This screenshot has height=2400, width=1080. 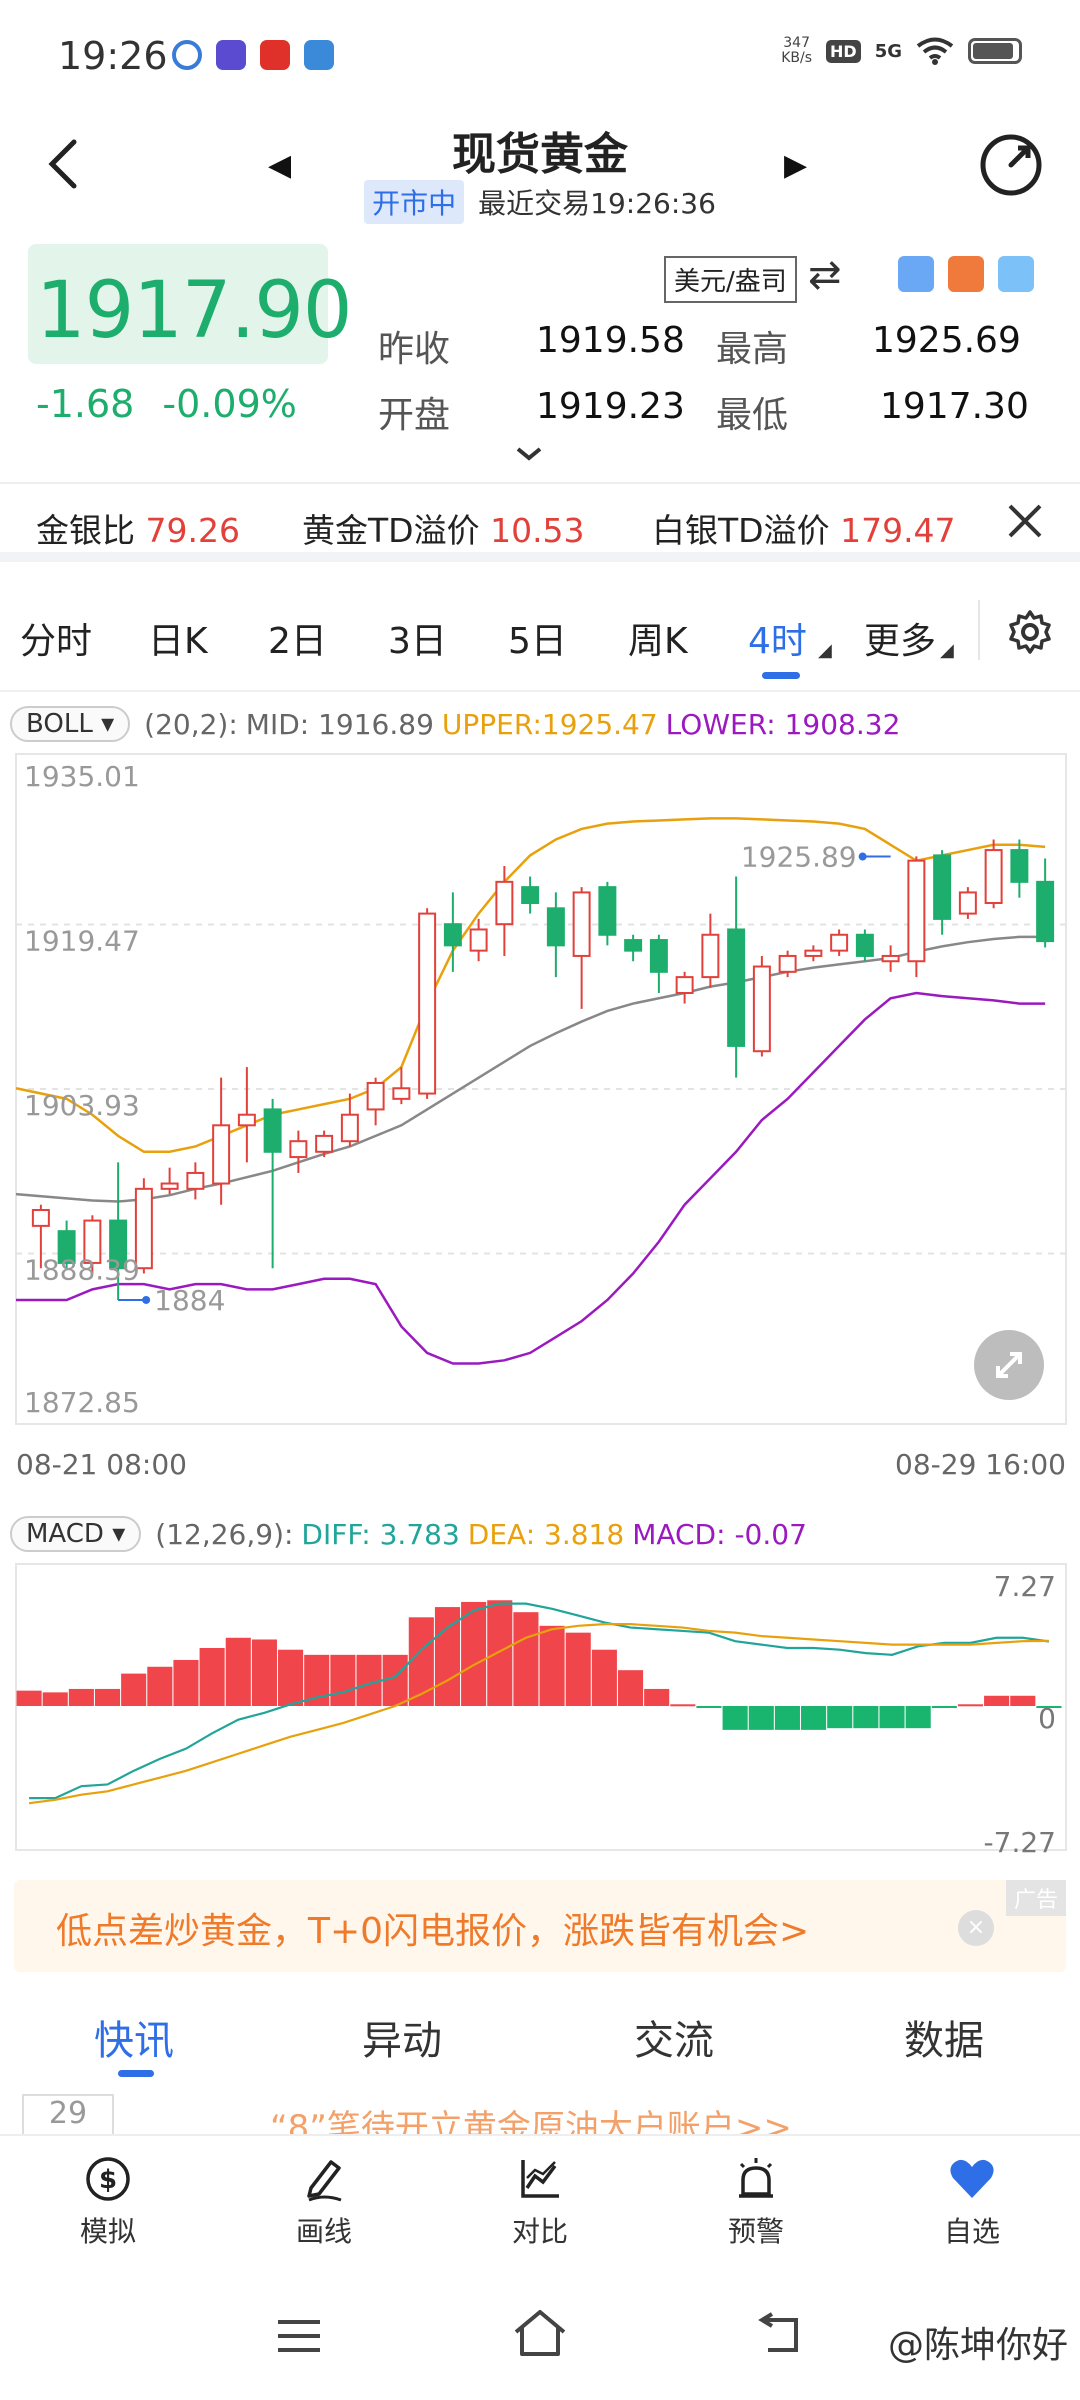 I want to click on menu-icon, so click(x=299, y=2336).